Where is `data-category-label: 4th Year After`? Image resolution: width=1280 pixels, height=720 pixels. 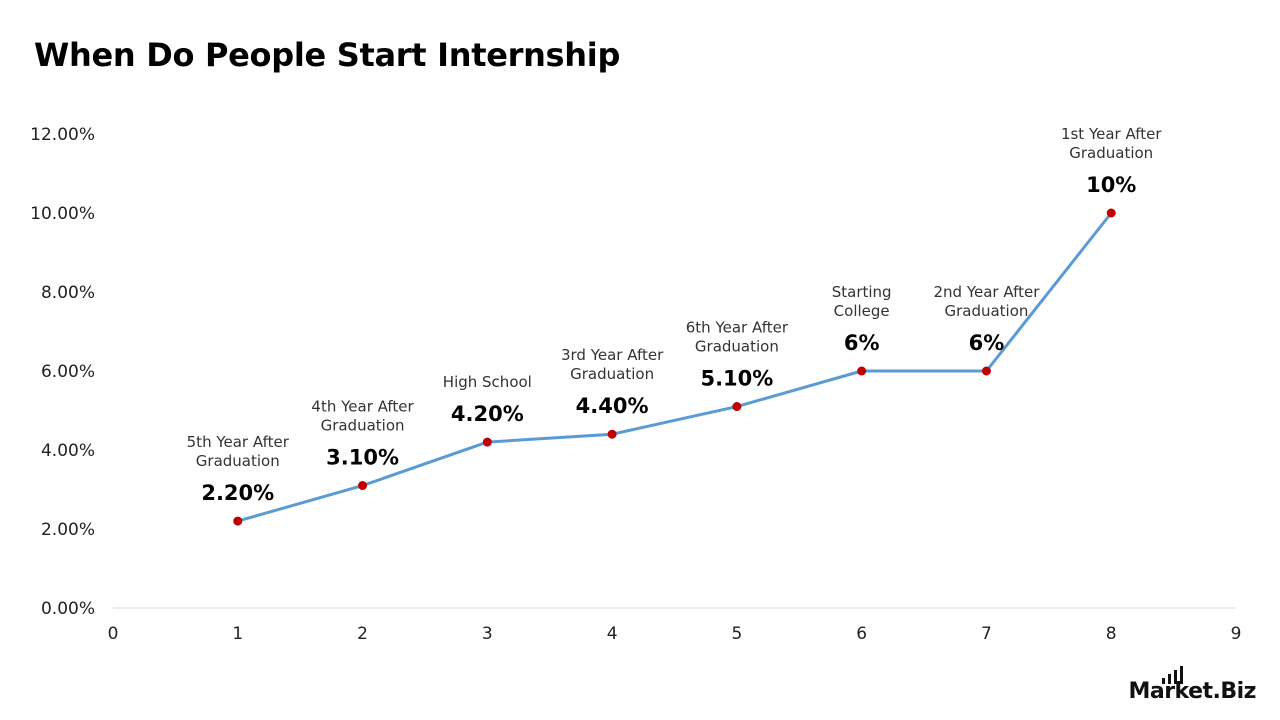 data-category-label: 4th Year After is located at coordinates (362, 407).